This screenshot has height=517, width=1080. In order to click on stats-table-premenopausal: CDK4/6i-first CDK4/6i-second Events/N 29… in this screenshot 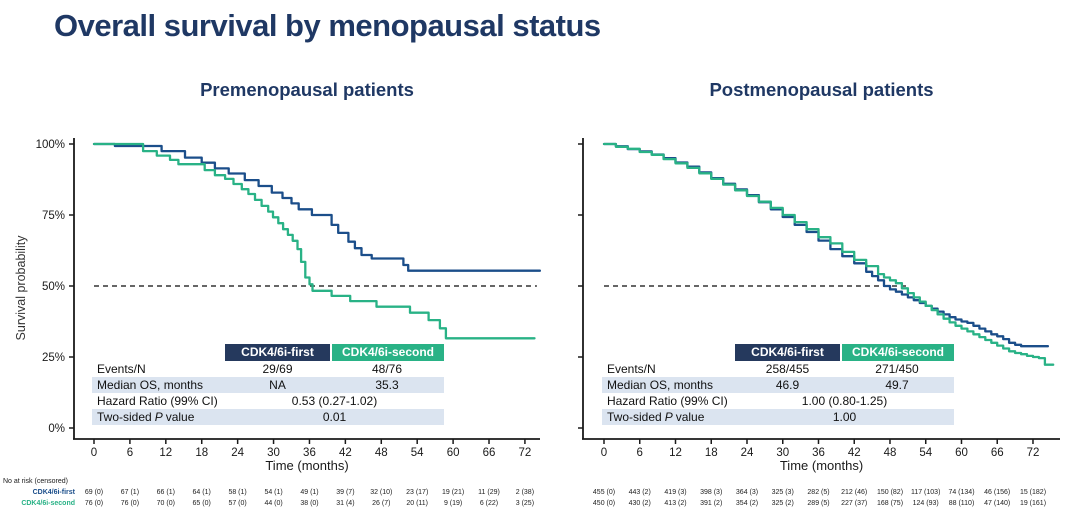, I will do `click(268, 384)`.